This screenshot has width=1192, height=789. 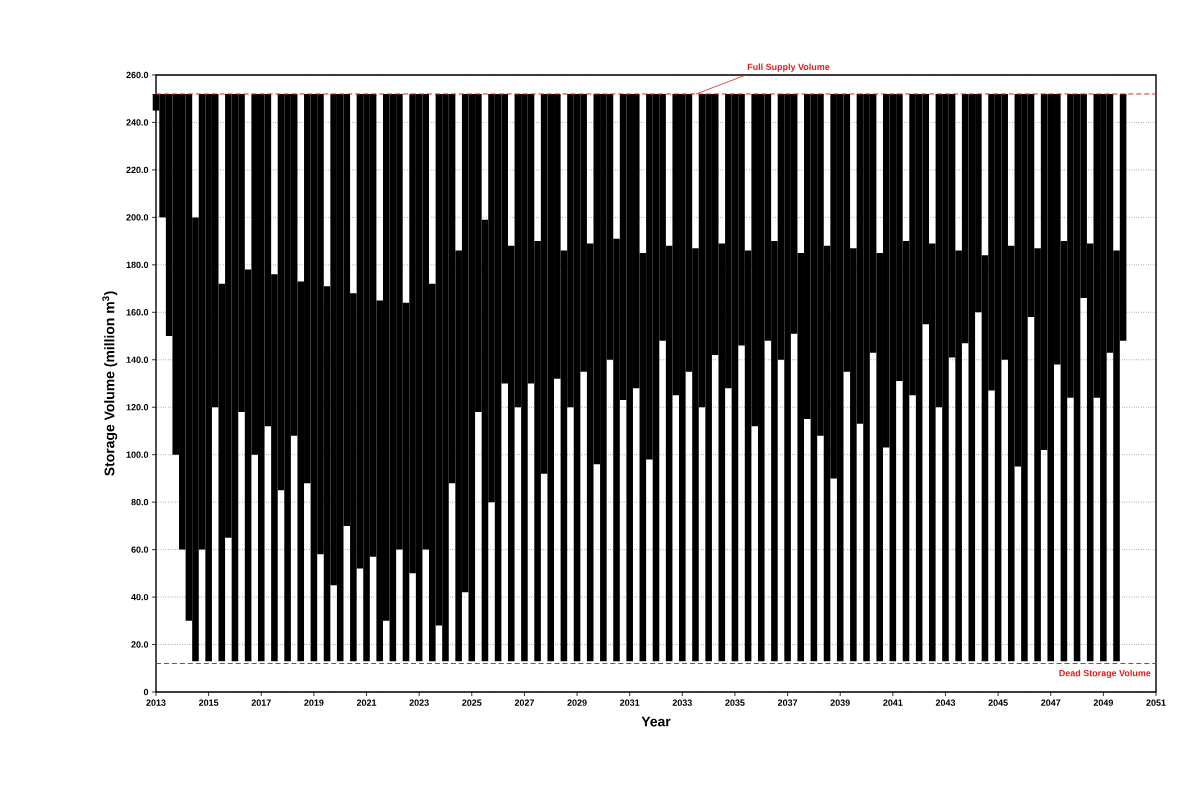 I want to click on x-tick-label: 2029, so click(x=577, y=702).